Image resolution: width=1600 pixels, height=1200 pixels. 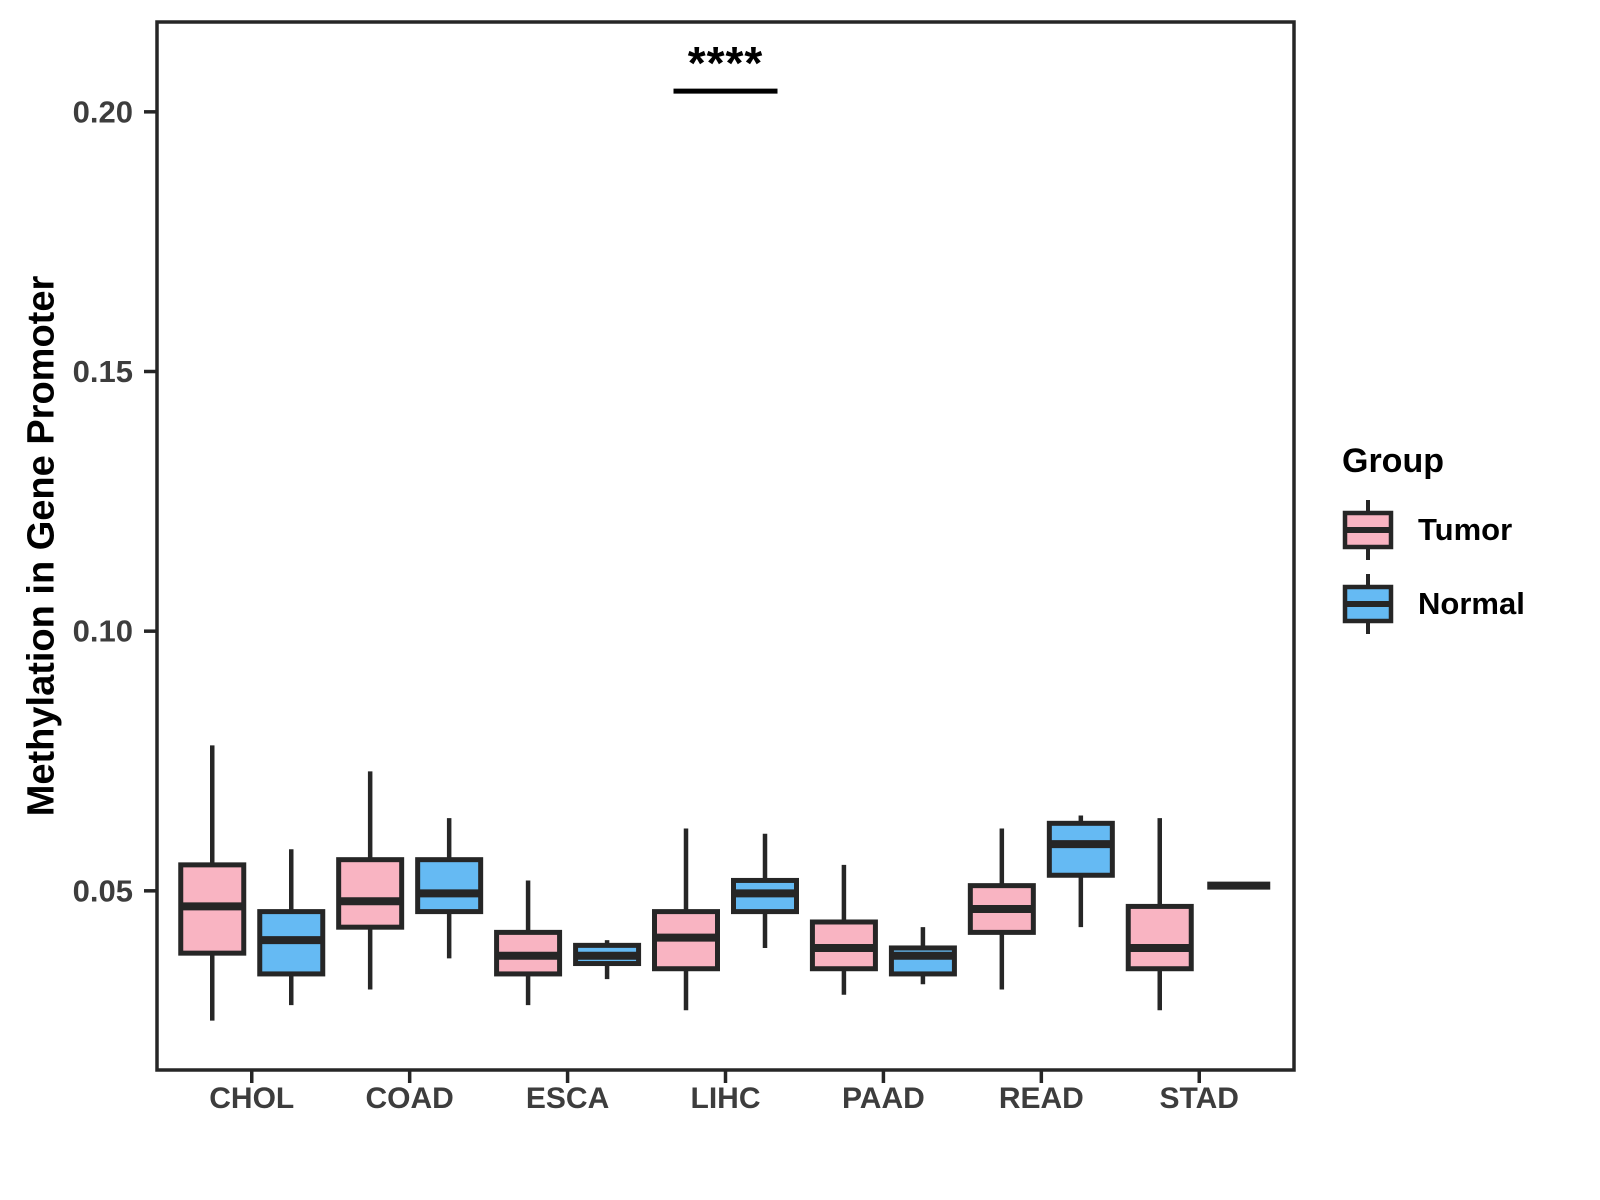 I want to click on x-tick-label-paad: PAAD, so click(x=883, y=1098).